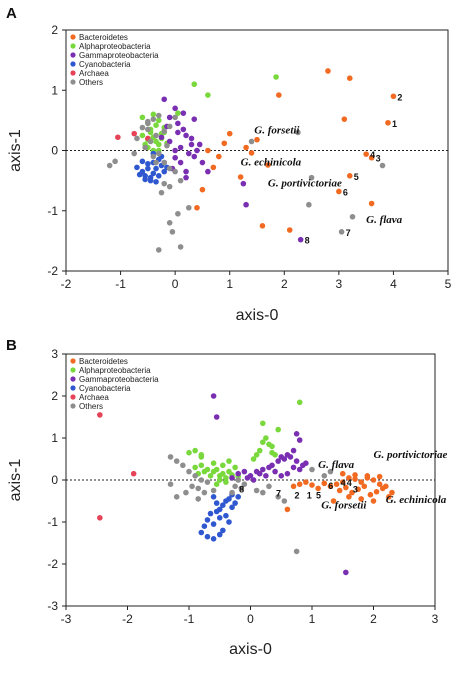 This screenshot has width=474, height=673. I want to click on chart-b-y-tick-label: 0, so click(54, 480).